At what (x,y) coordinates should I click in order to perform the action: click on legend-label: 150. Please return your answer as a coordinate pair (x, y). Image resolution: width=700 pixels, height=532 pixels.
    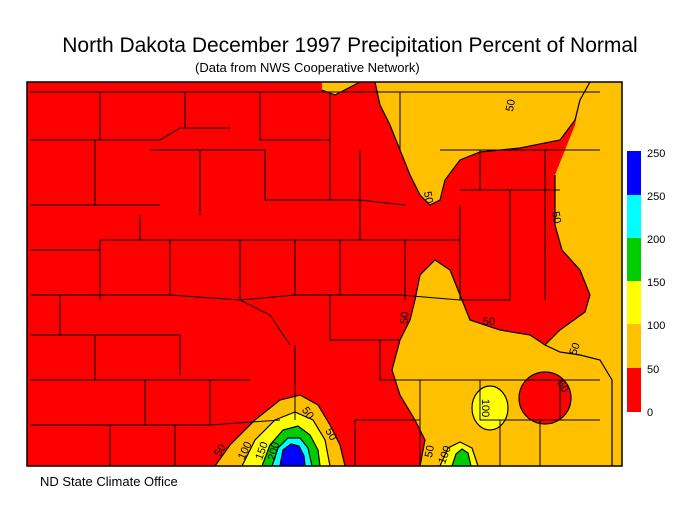
    Looking at the image, I should click on (656, 283).